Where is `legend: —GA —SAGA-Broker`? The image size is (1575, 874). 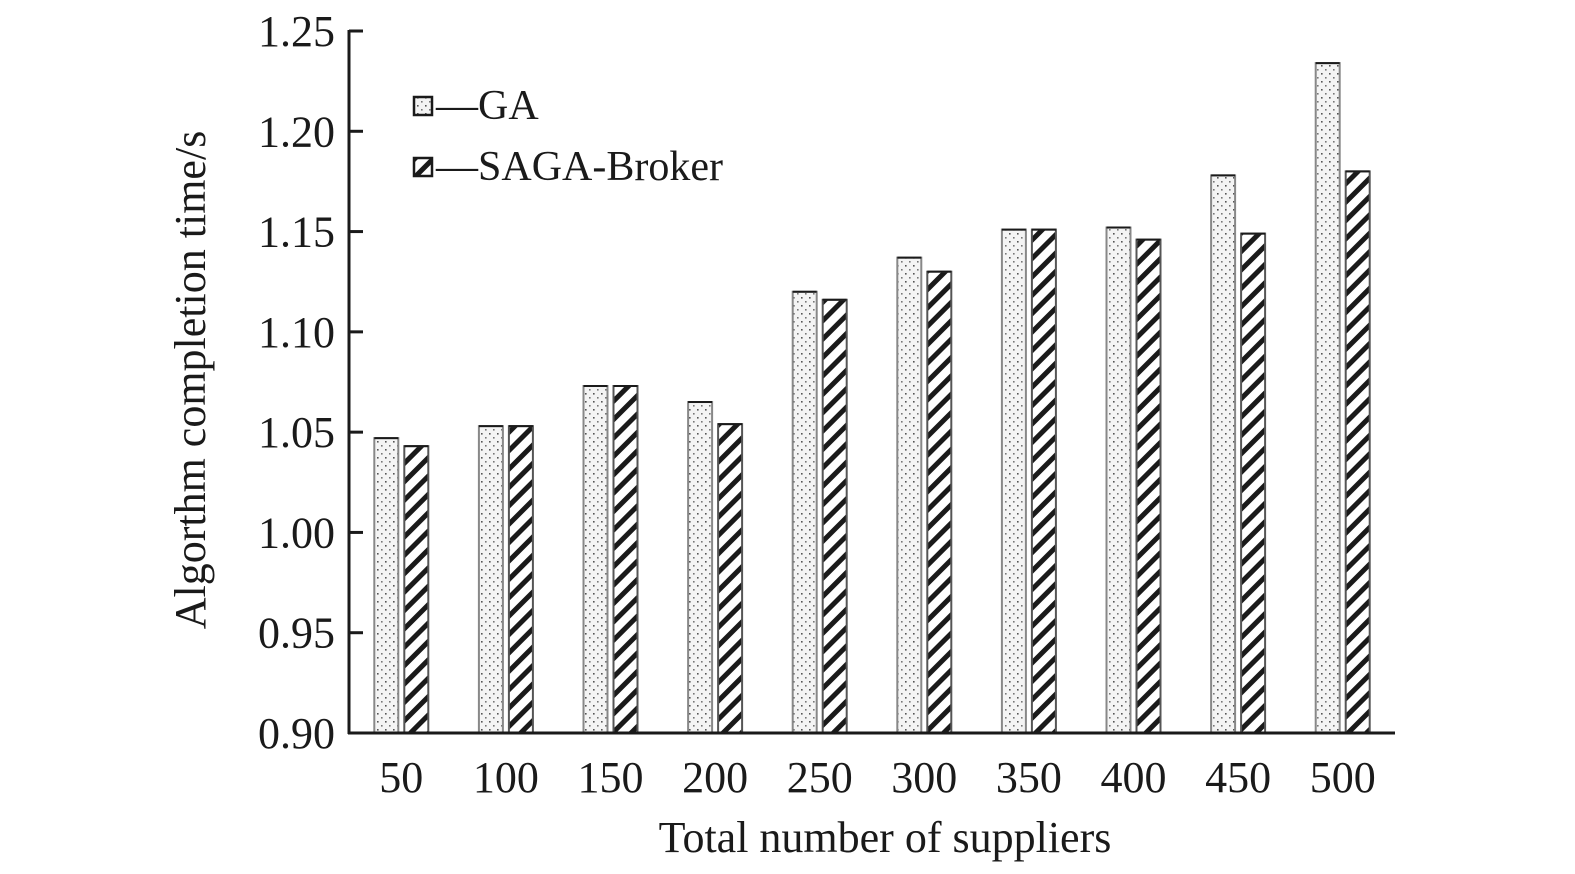
legend: —GA —SAGA-Broker is located at coordinates (567, 136).